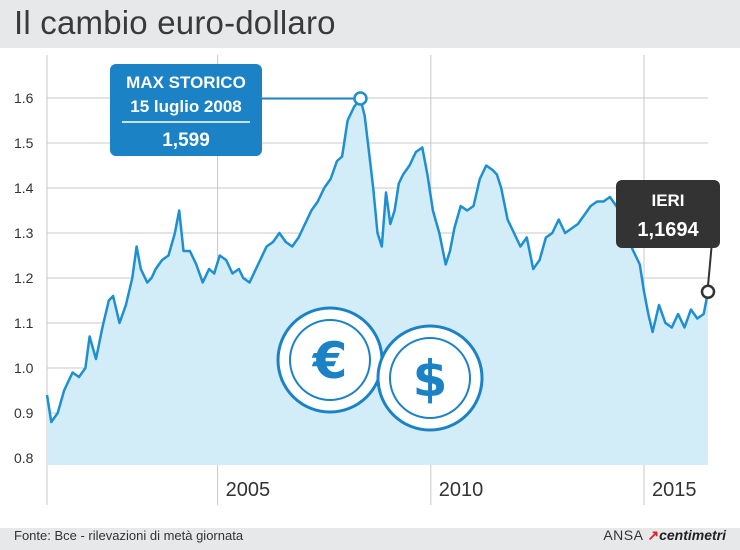  I want to click on y-tick-label: 1.4, so click(24, 188).